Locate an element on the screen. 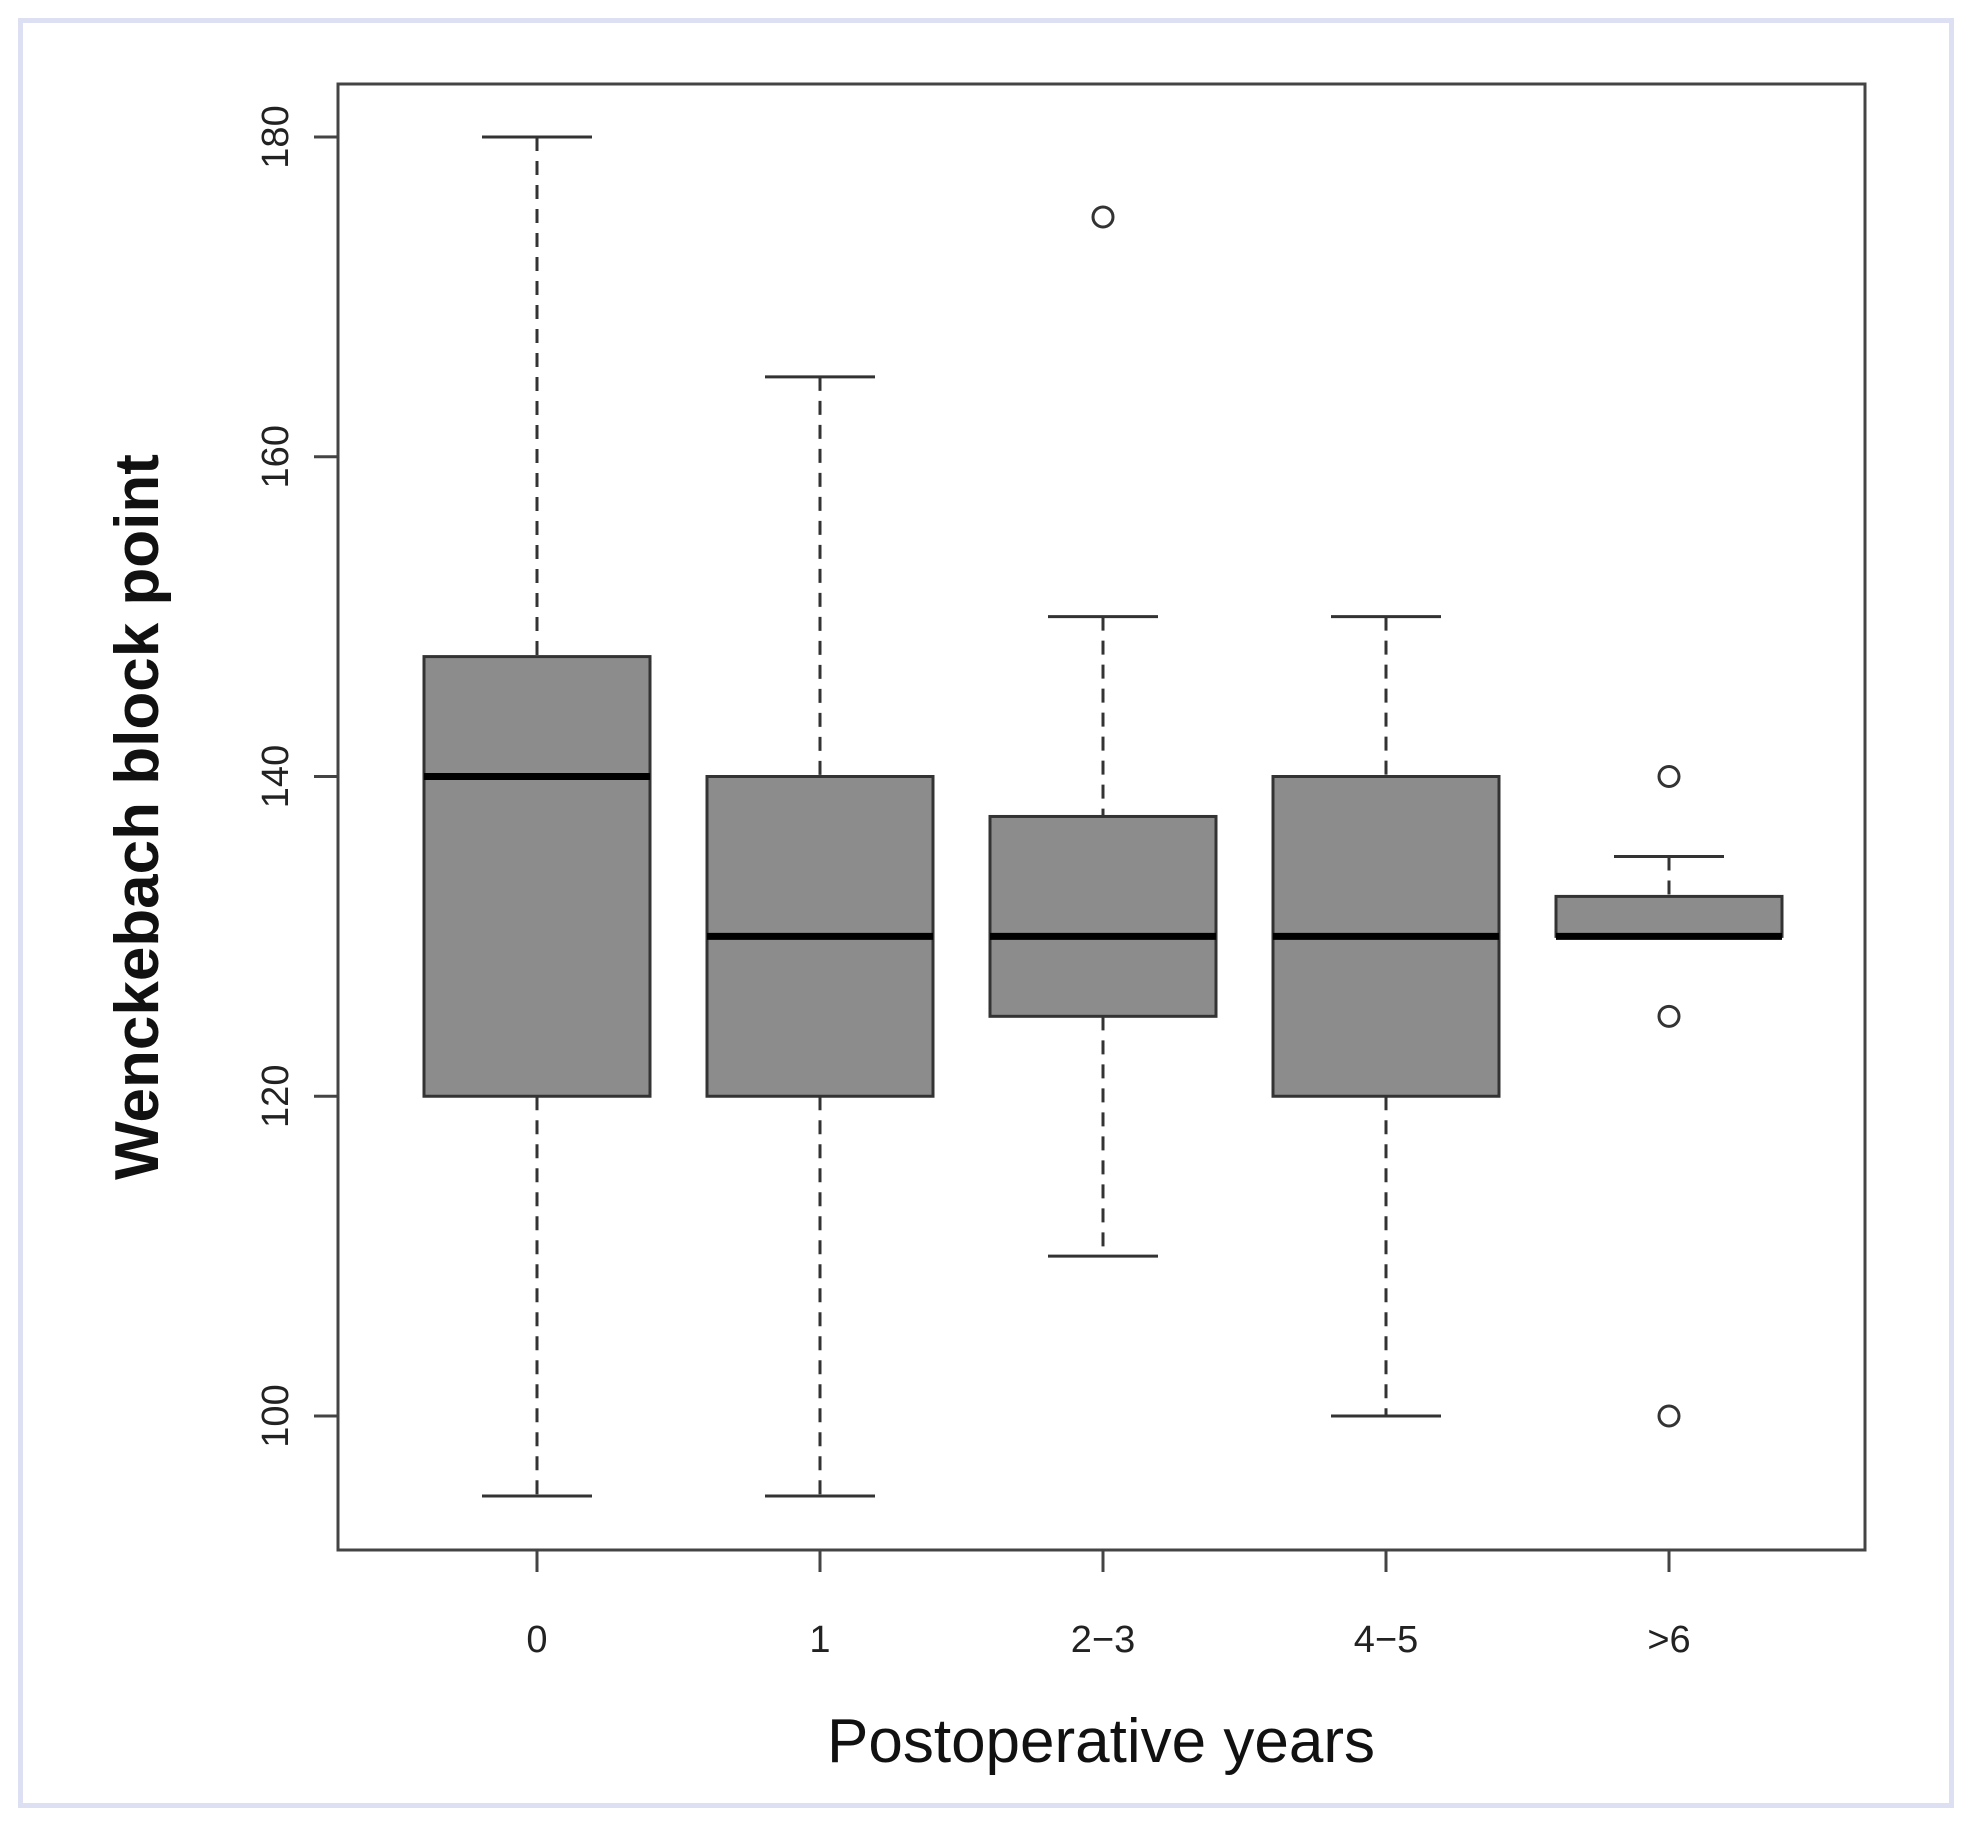 The height and width of the screenshot is (1830, 1978). y-tick-label: 100 is located at coordinates (276, 1415).